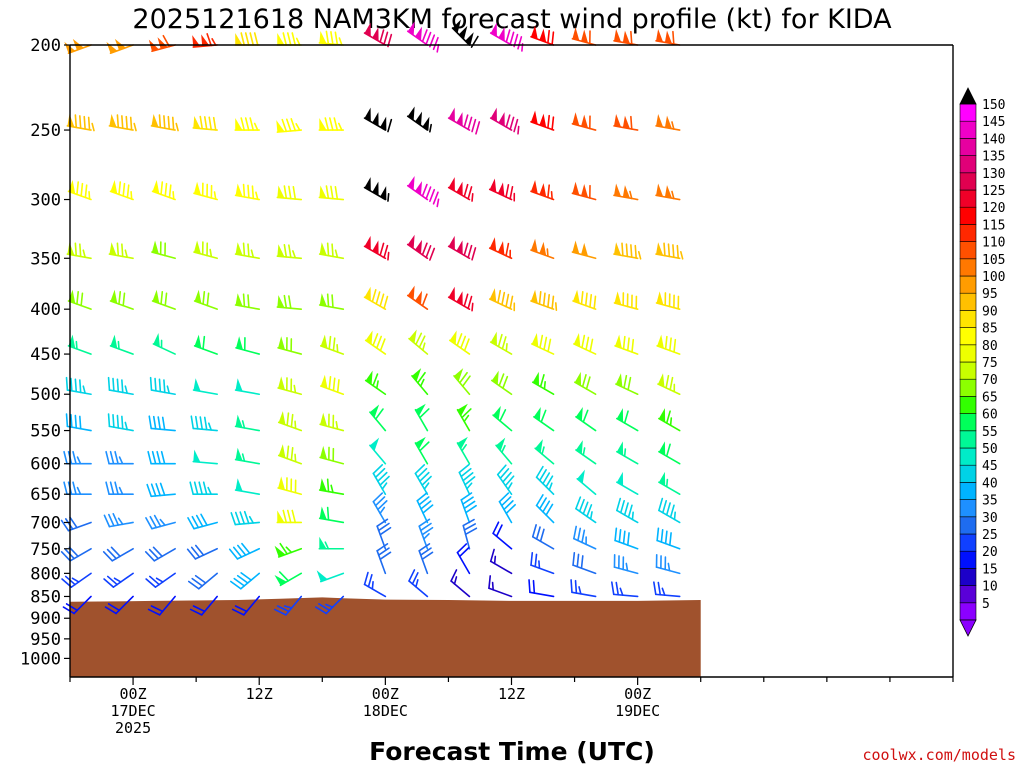 This screenshot has width=1024, height=768. Describe the element at coordinates (993, 157) in the screenshot. I see `colorbar-label: 135` at that location.